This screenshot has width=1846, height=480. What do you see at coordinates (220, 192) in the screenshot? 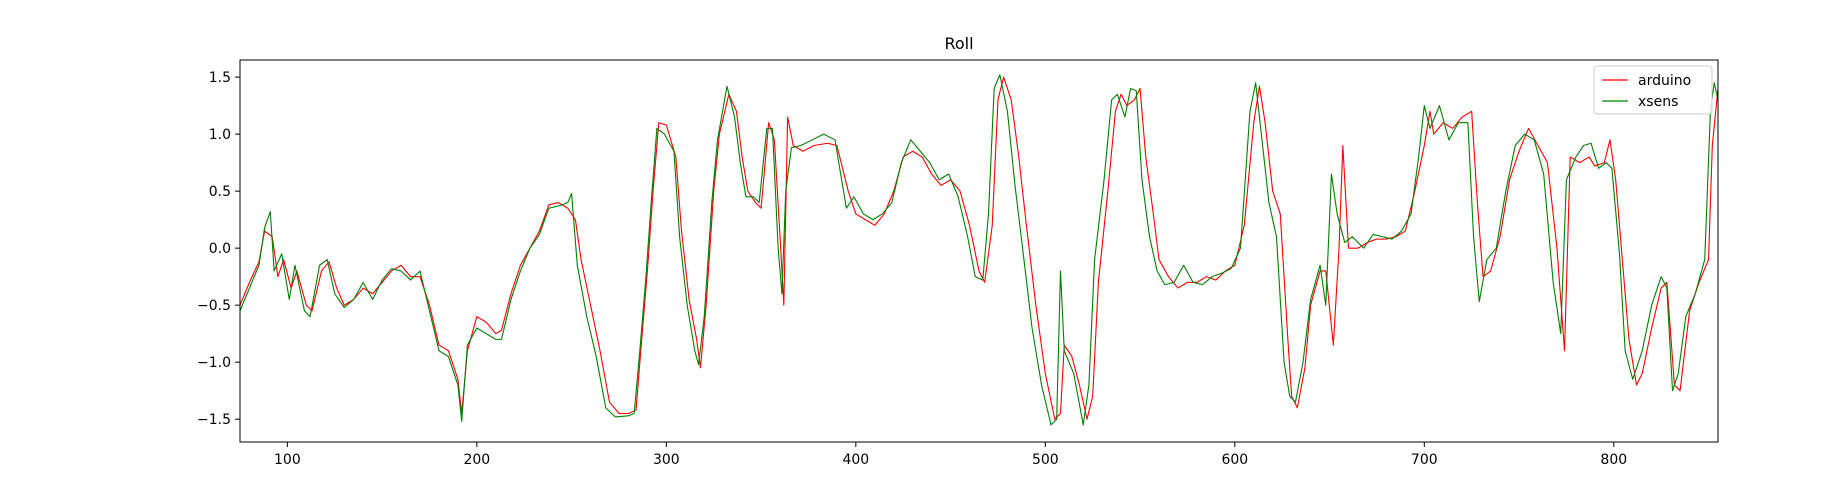
I see `y-tick-label: 0.5` at bounding box center [220, 192].